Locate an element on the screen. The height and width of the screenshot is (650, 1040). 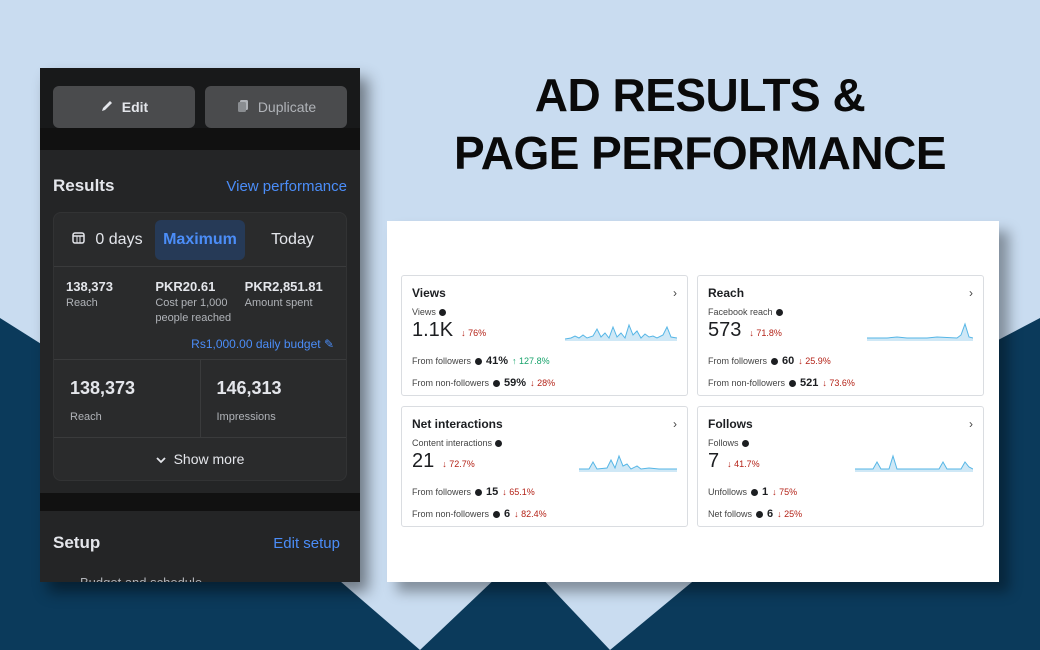
stat-row: From followers 15 ↓ 65.1% is located at coordinates (544, 492).